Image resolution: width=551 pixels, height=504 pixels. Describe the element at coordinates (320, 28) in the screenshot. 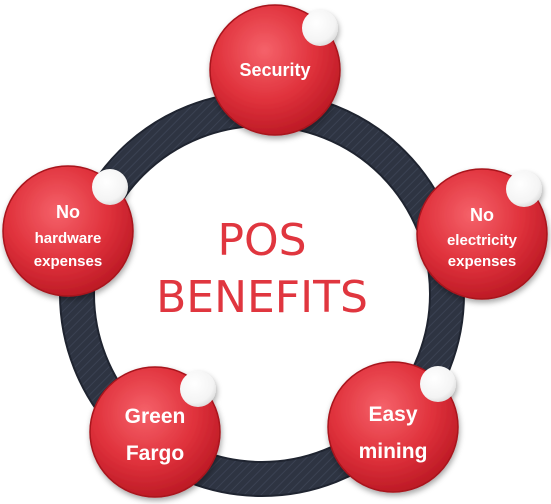

I see `node-security-highlight-bubble` at that location.